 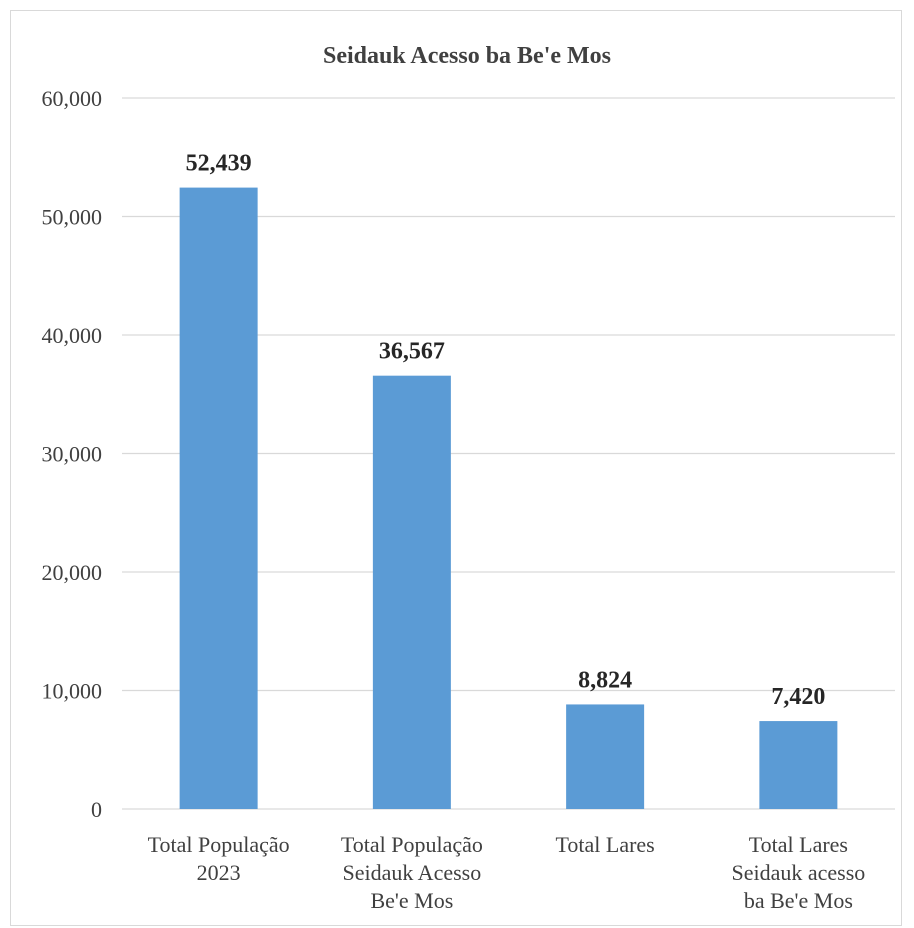 I want to click on x-tick-label-line: Seidauk Acesso, so click(x=412, y=872).